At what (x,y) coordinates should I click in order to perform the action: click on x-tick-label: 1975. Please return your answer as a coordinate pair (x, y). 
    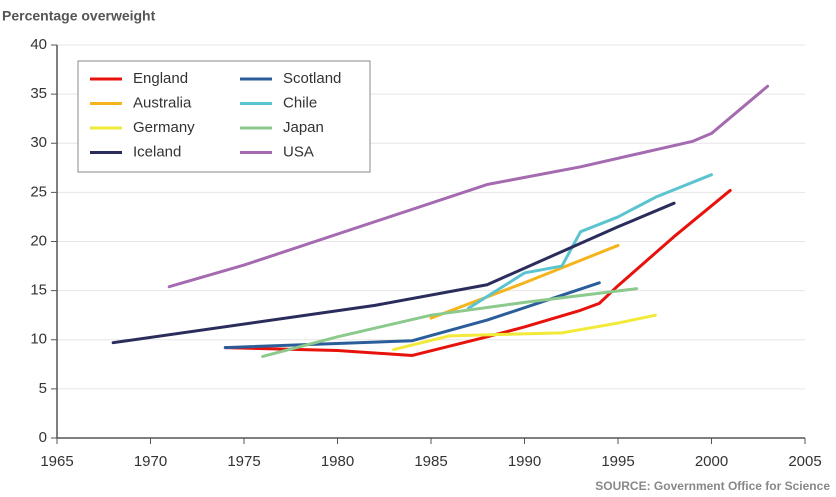
    Looking at the image, I should click on (243, 461).